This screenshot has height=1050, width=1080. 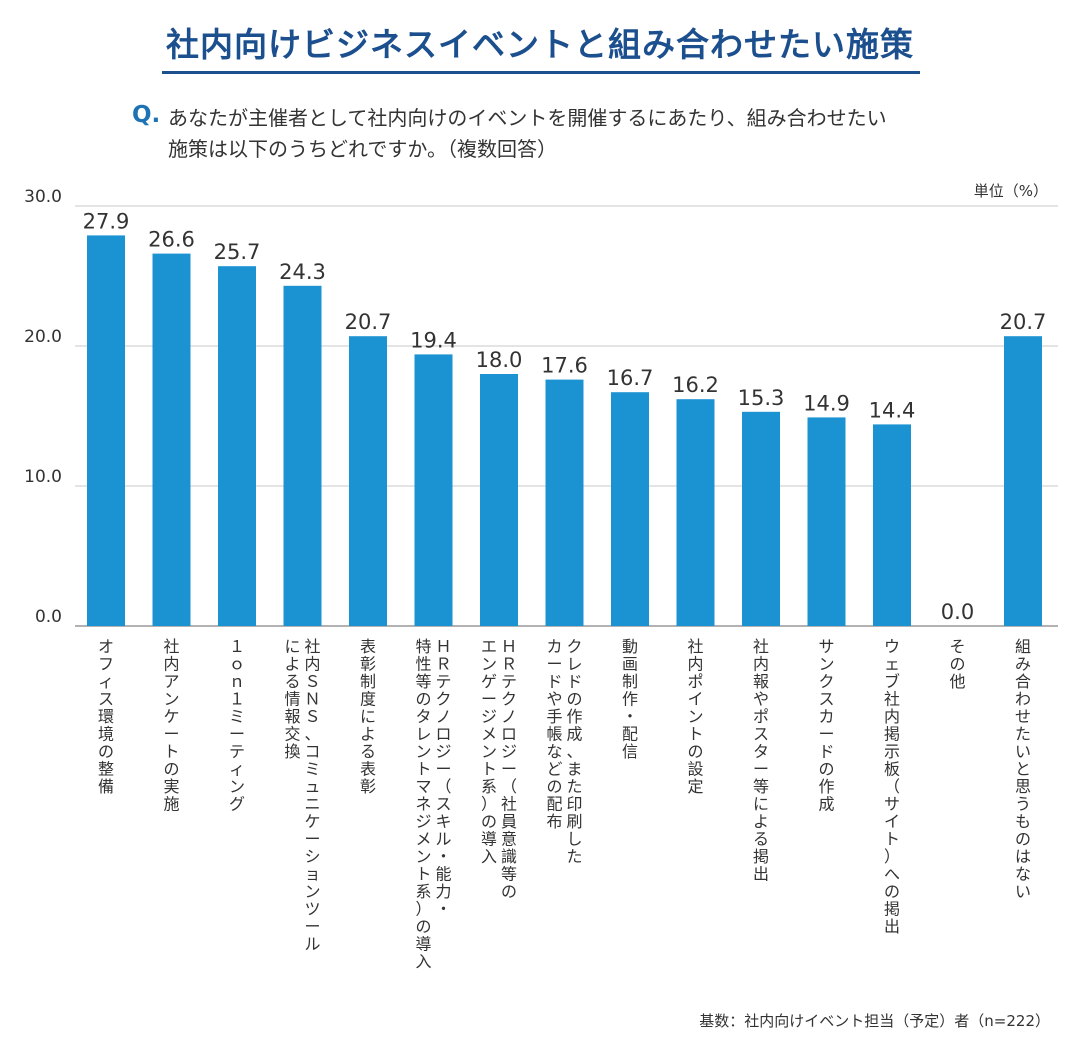 What do you see at coordinates (826, 725) in the screenshot?
I see `x-tick-label: サンクスカードの作成` at bounding box center [826, 725].